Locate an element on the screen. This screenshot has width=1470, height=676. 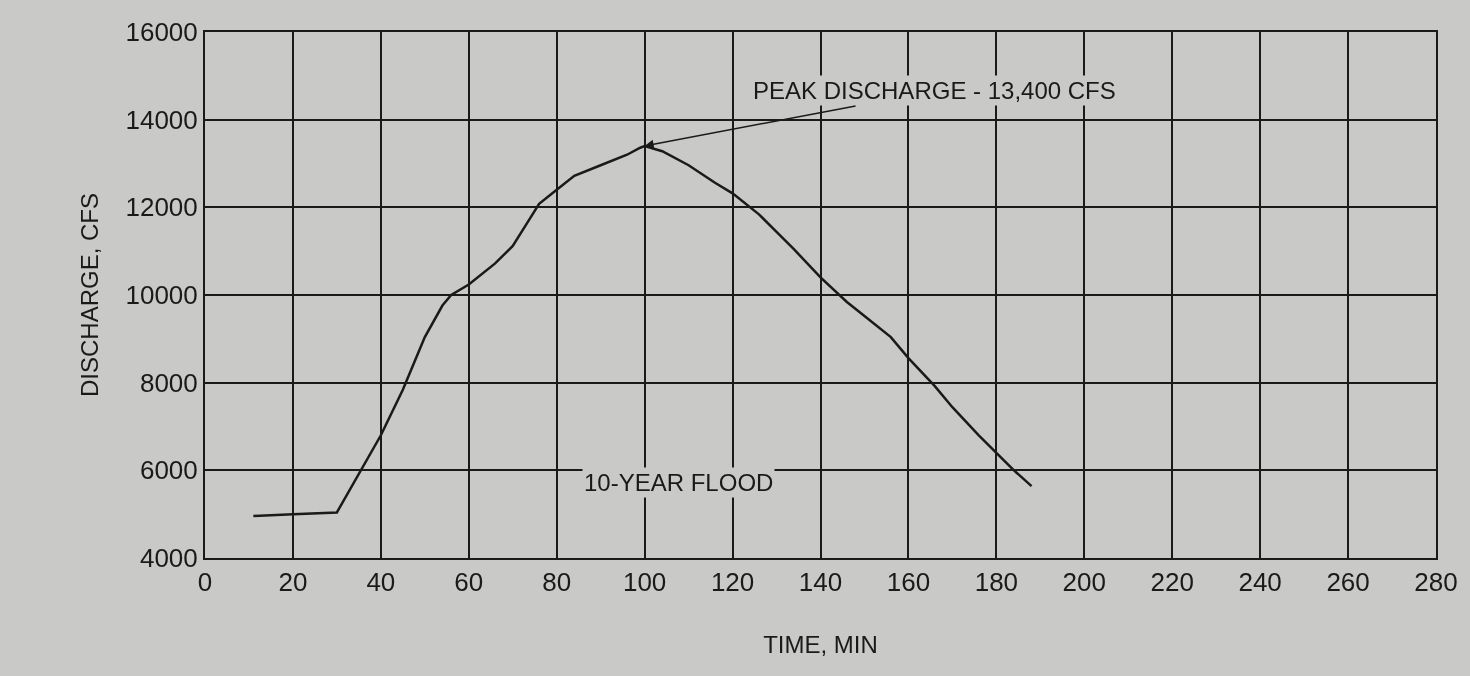
x-tick-label: 140 is located at coordinates (820, 582).